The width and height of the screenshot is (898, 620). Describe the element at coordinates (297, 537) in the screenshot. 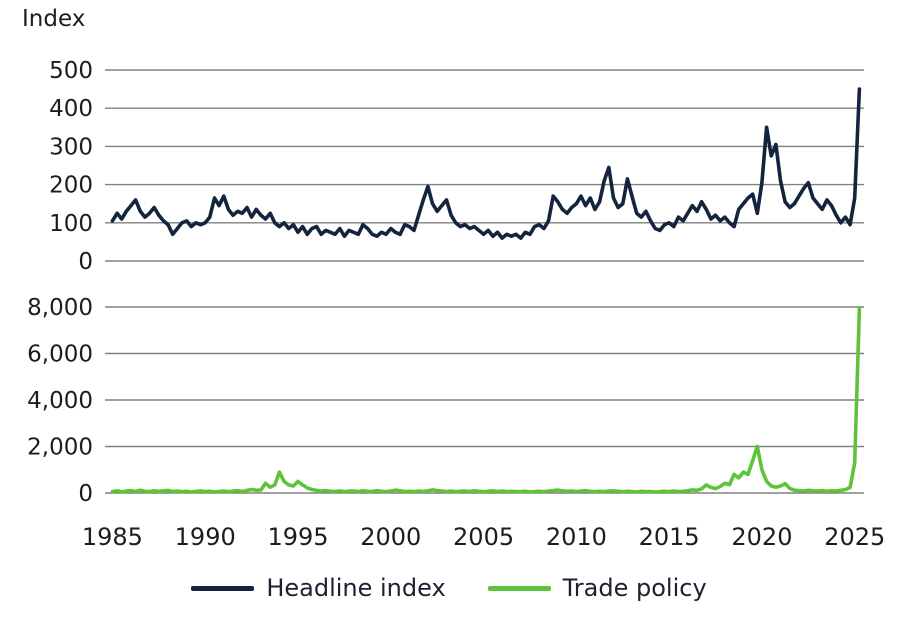

I see `x-tick-label: 1995` at that location.